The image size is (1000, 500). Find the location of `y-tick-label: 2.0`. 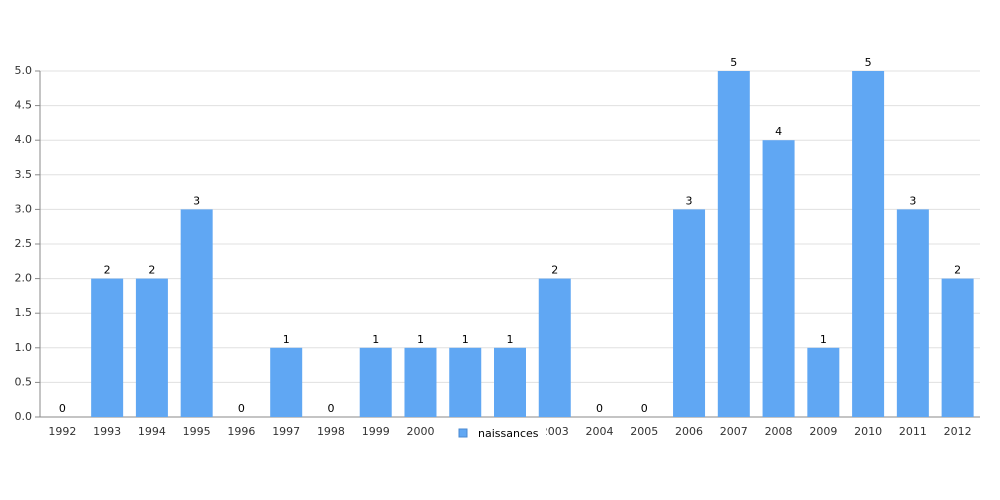

y-tick-label: 2.0 is located at coordinates (24, 278).